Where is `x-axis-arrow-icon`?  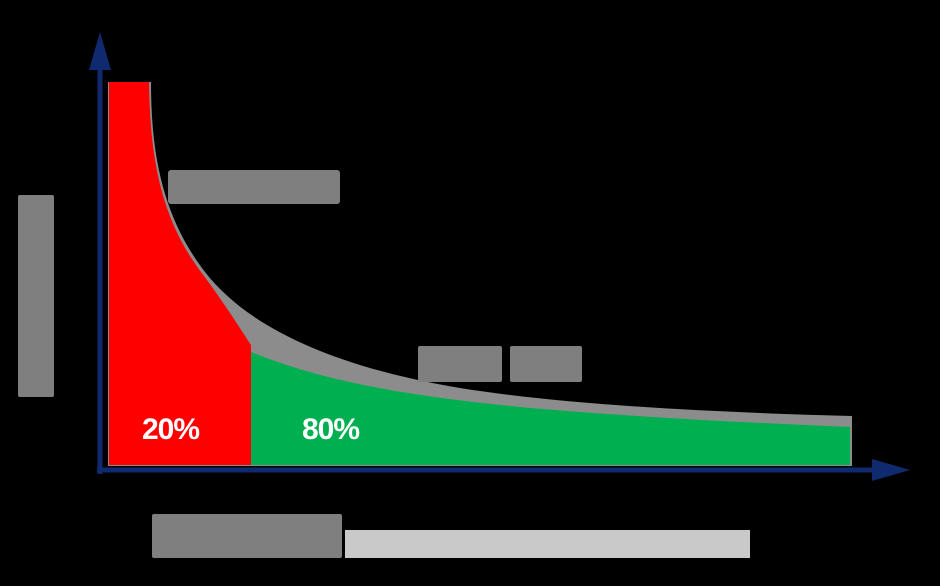
x-axis-arrow-icon is located at coordinates (891, 470).